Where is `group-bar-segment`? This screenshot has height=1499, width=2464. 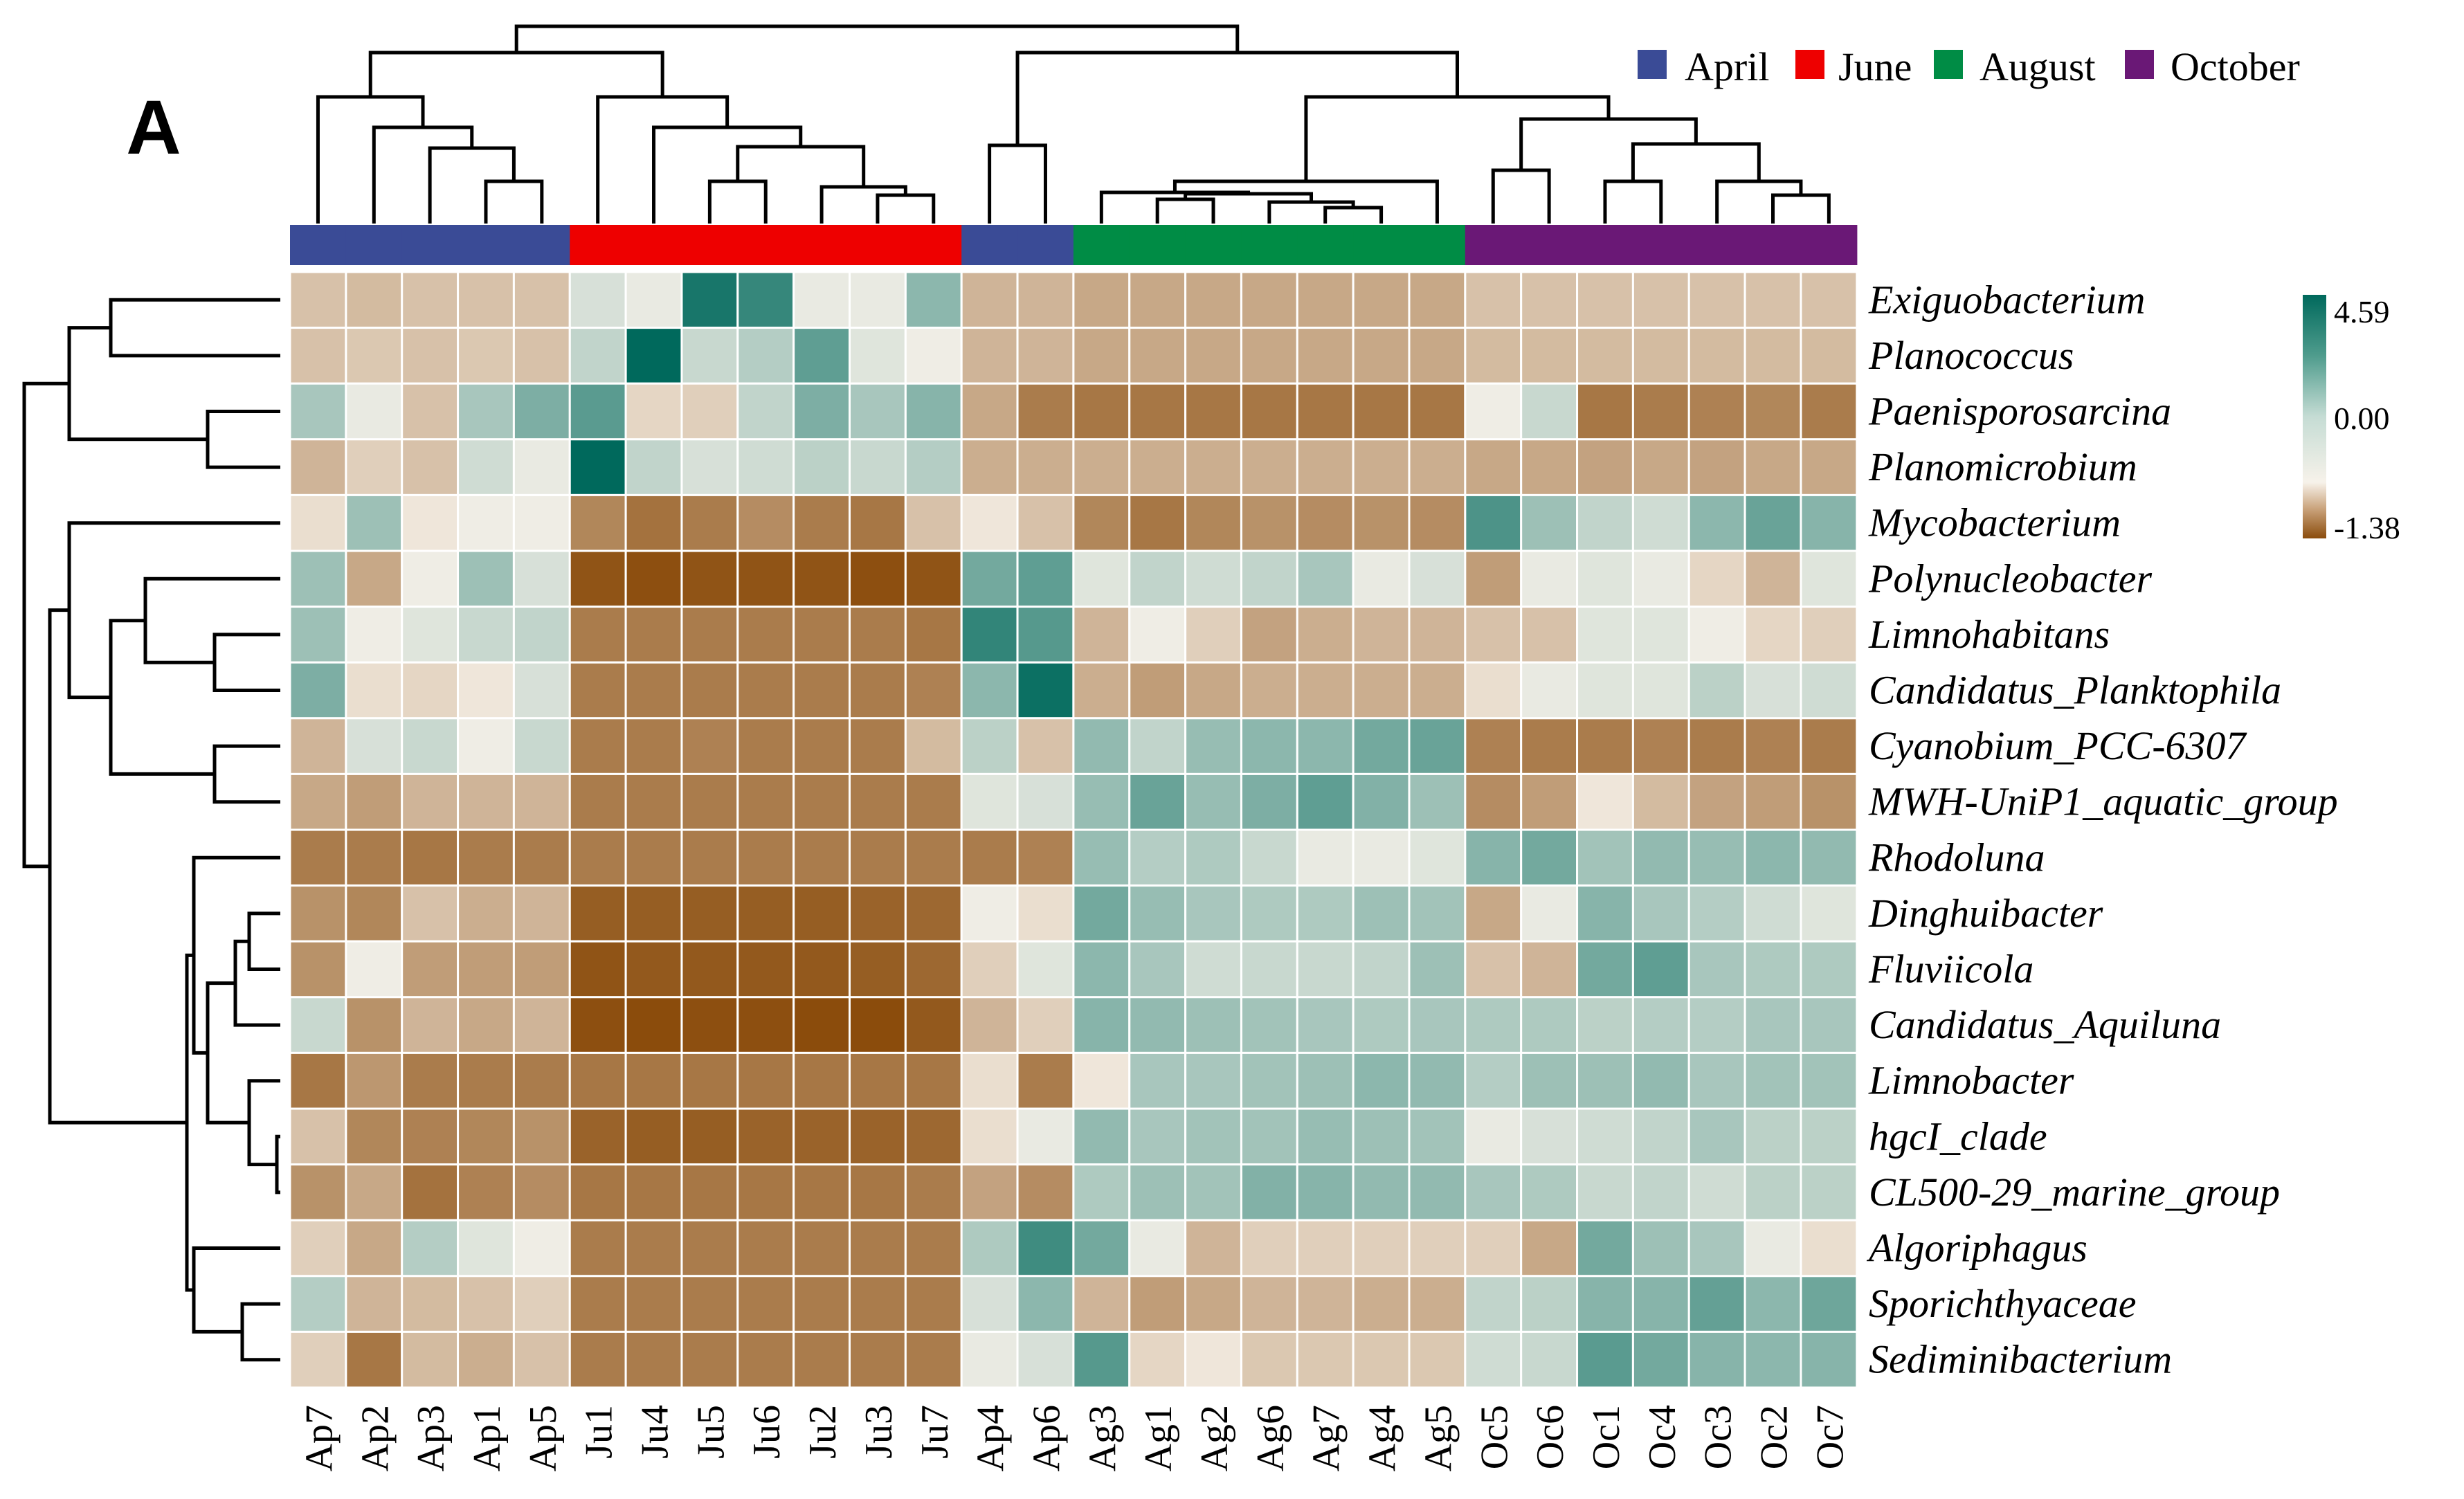
group-bar-segment is located at coordinates (430, 245).